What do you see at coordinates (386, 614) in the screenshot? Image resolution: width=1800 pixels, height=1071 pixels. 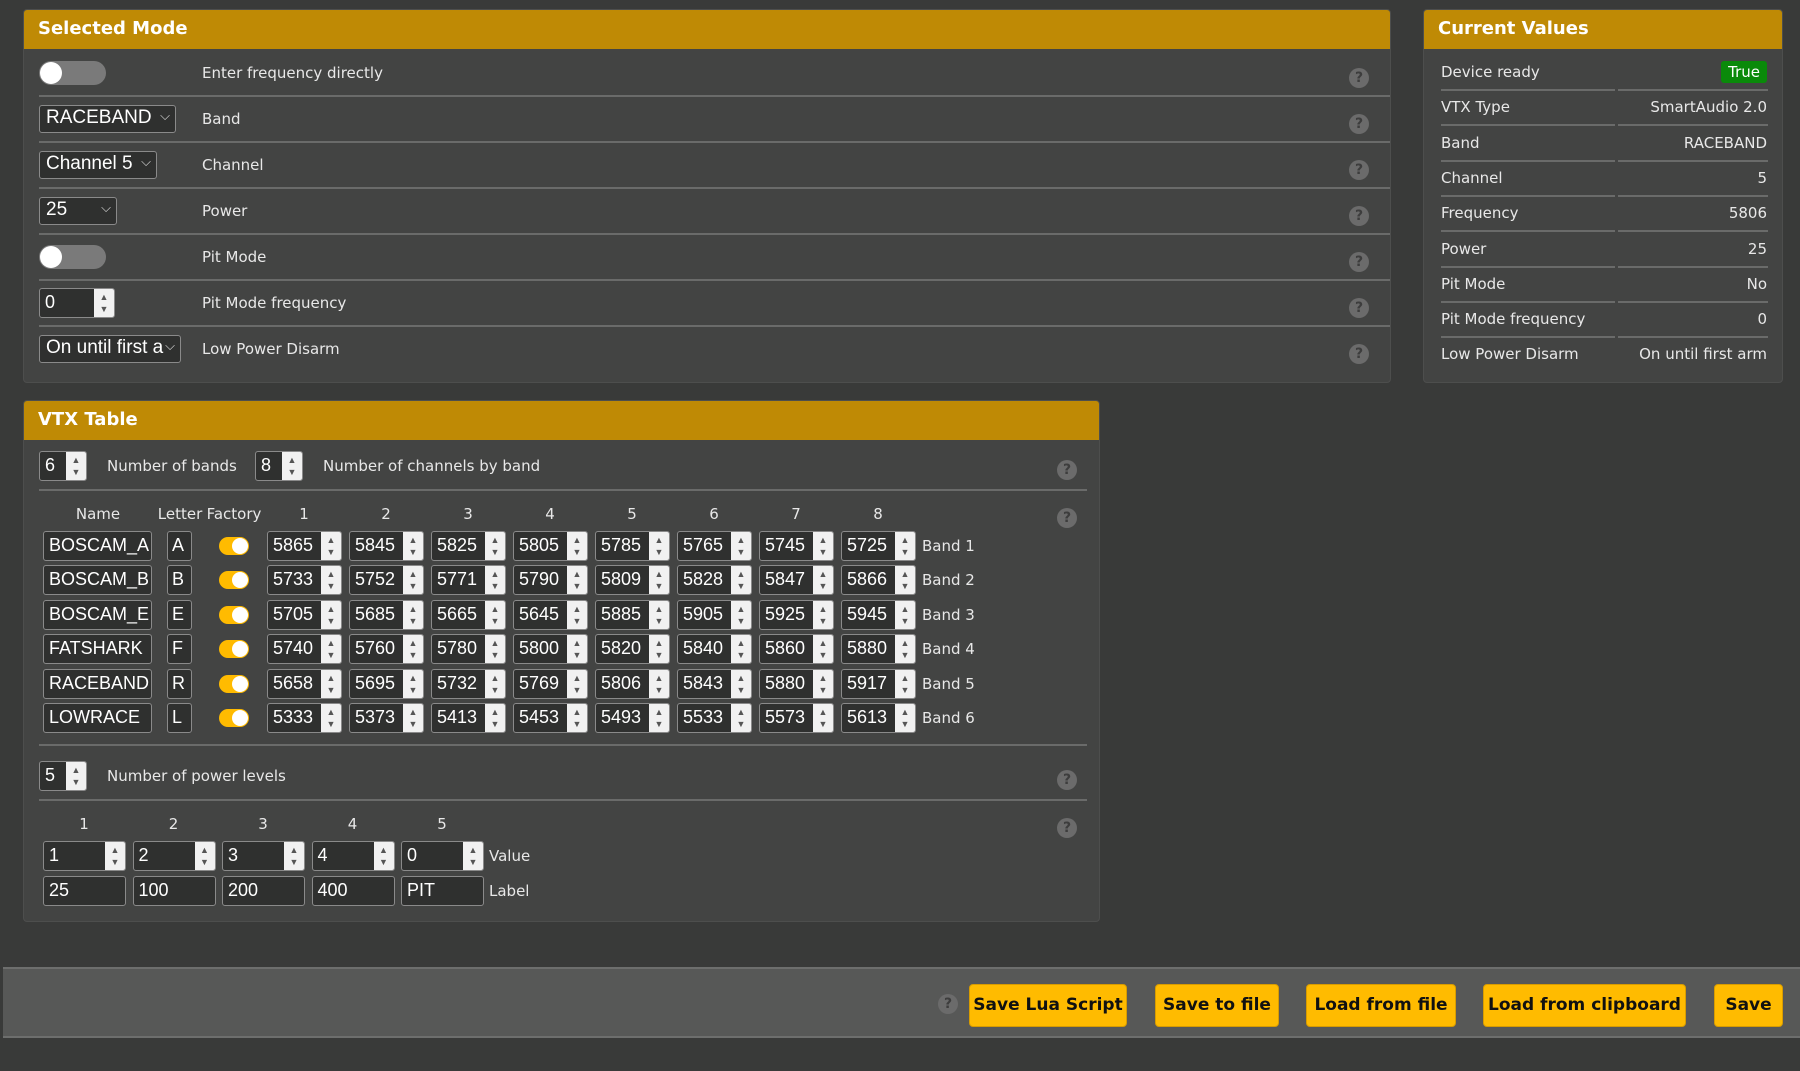 I see `frequency-input: 5685 ▲ ▼` at bounding box center [386, 614].